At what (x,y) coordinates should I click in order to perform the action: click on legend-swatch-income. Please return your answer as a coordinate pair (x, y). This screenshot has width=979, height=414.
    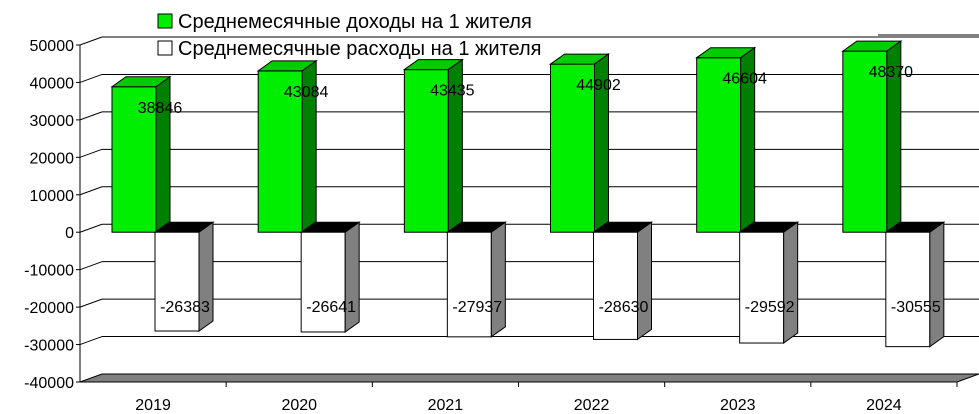
    Looking at the image, I should click on (165, 21).